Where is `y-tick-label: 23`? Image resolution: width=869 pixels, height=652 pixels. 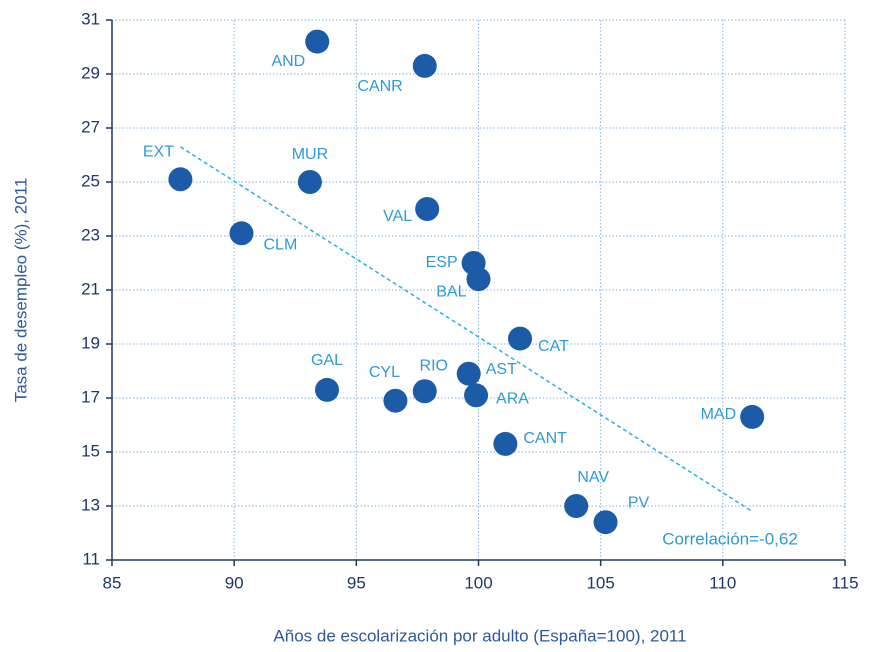
y-tick-label: 23 is located at coordinates (90, 234).